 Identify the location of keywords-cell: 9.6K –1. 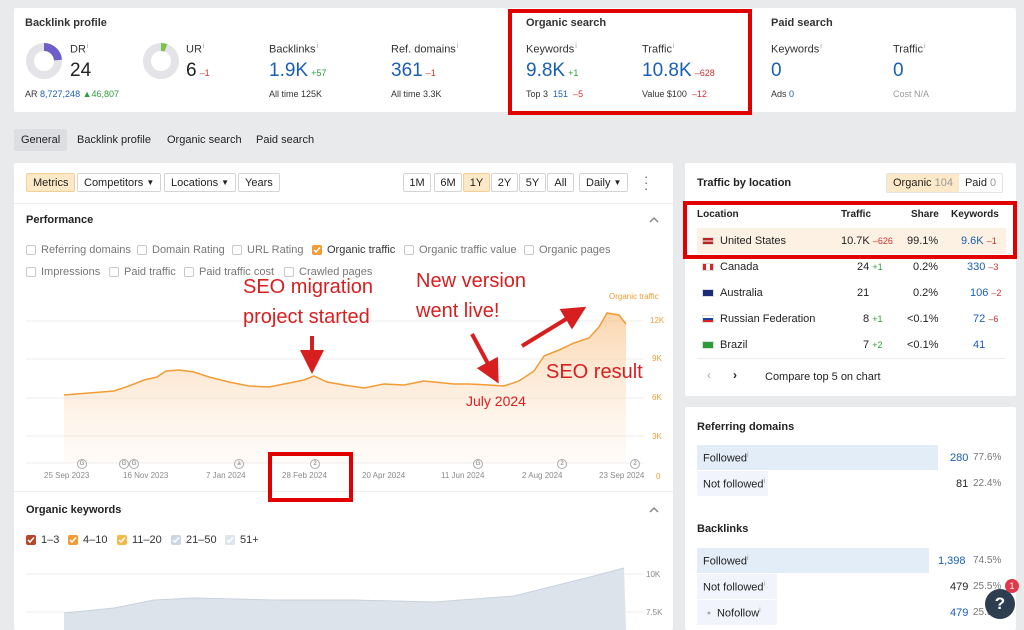
(979, 241).